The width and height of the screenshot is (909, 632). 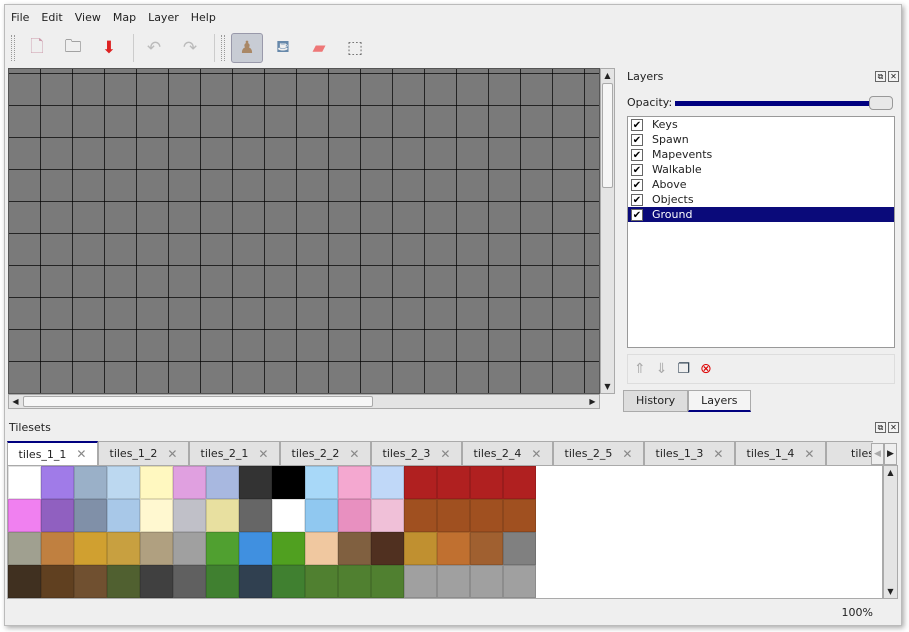 What do you see at coordinates (355, 48) in the screenshot?
I see `rect-select-button: ⬚` at bounding box center [355, 48].